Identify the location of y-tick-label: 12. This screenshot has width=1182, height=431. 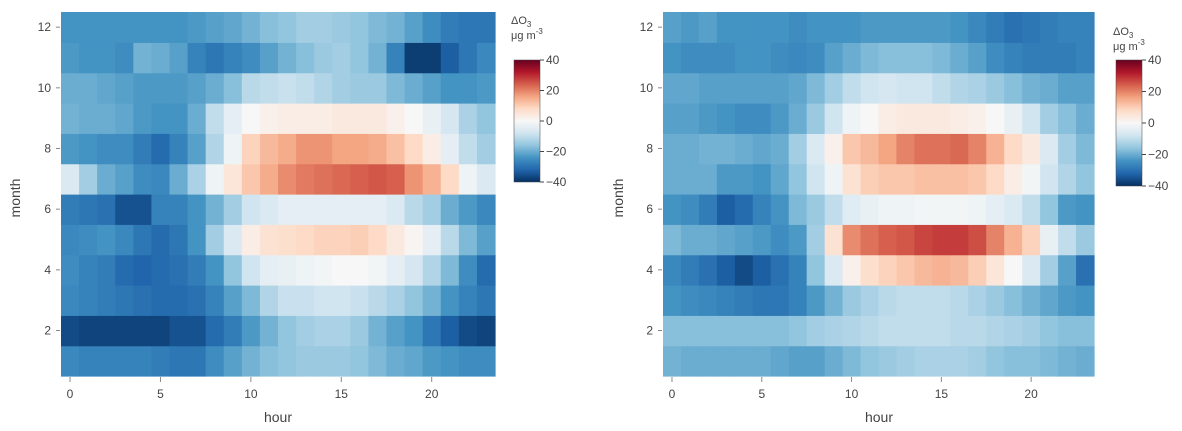
(45, 27).